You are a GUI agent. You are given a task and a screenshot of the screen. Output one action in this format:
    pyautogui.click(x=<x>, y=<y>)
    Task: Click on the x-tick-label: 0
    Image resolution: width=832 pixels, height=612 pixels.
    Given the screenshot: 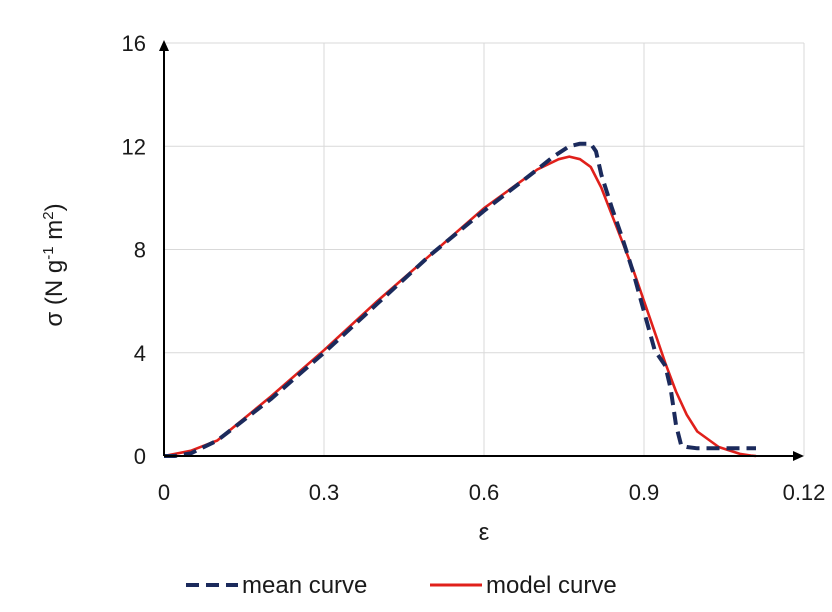 What is the action you would take?
    pyautogui.click(x=164, y=492)
    